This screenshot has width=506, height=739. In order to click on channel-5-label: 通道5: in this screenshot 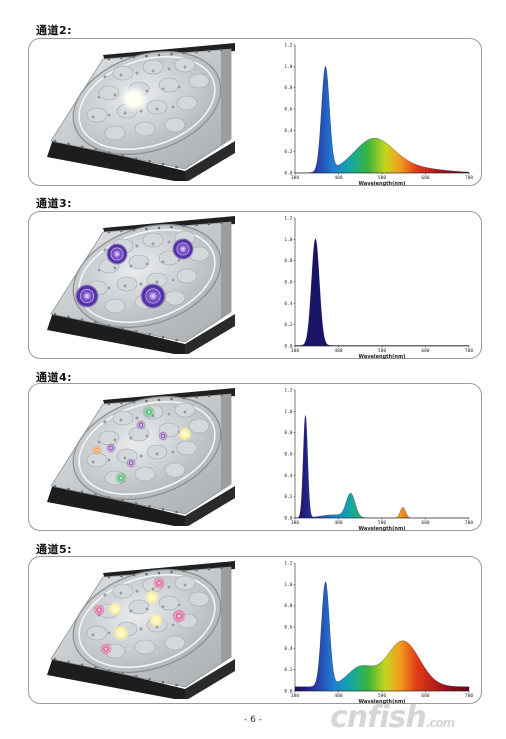, I will do `click(54, 549)`.